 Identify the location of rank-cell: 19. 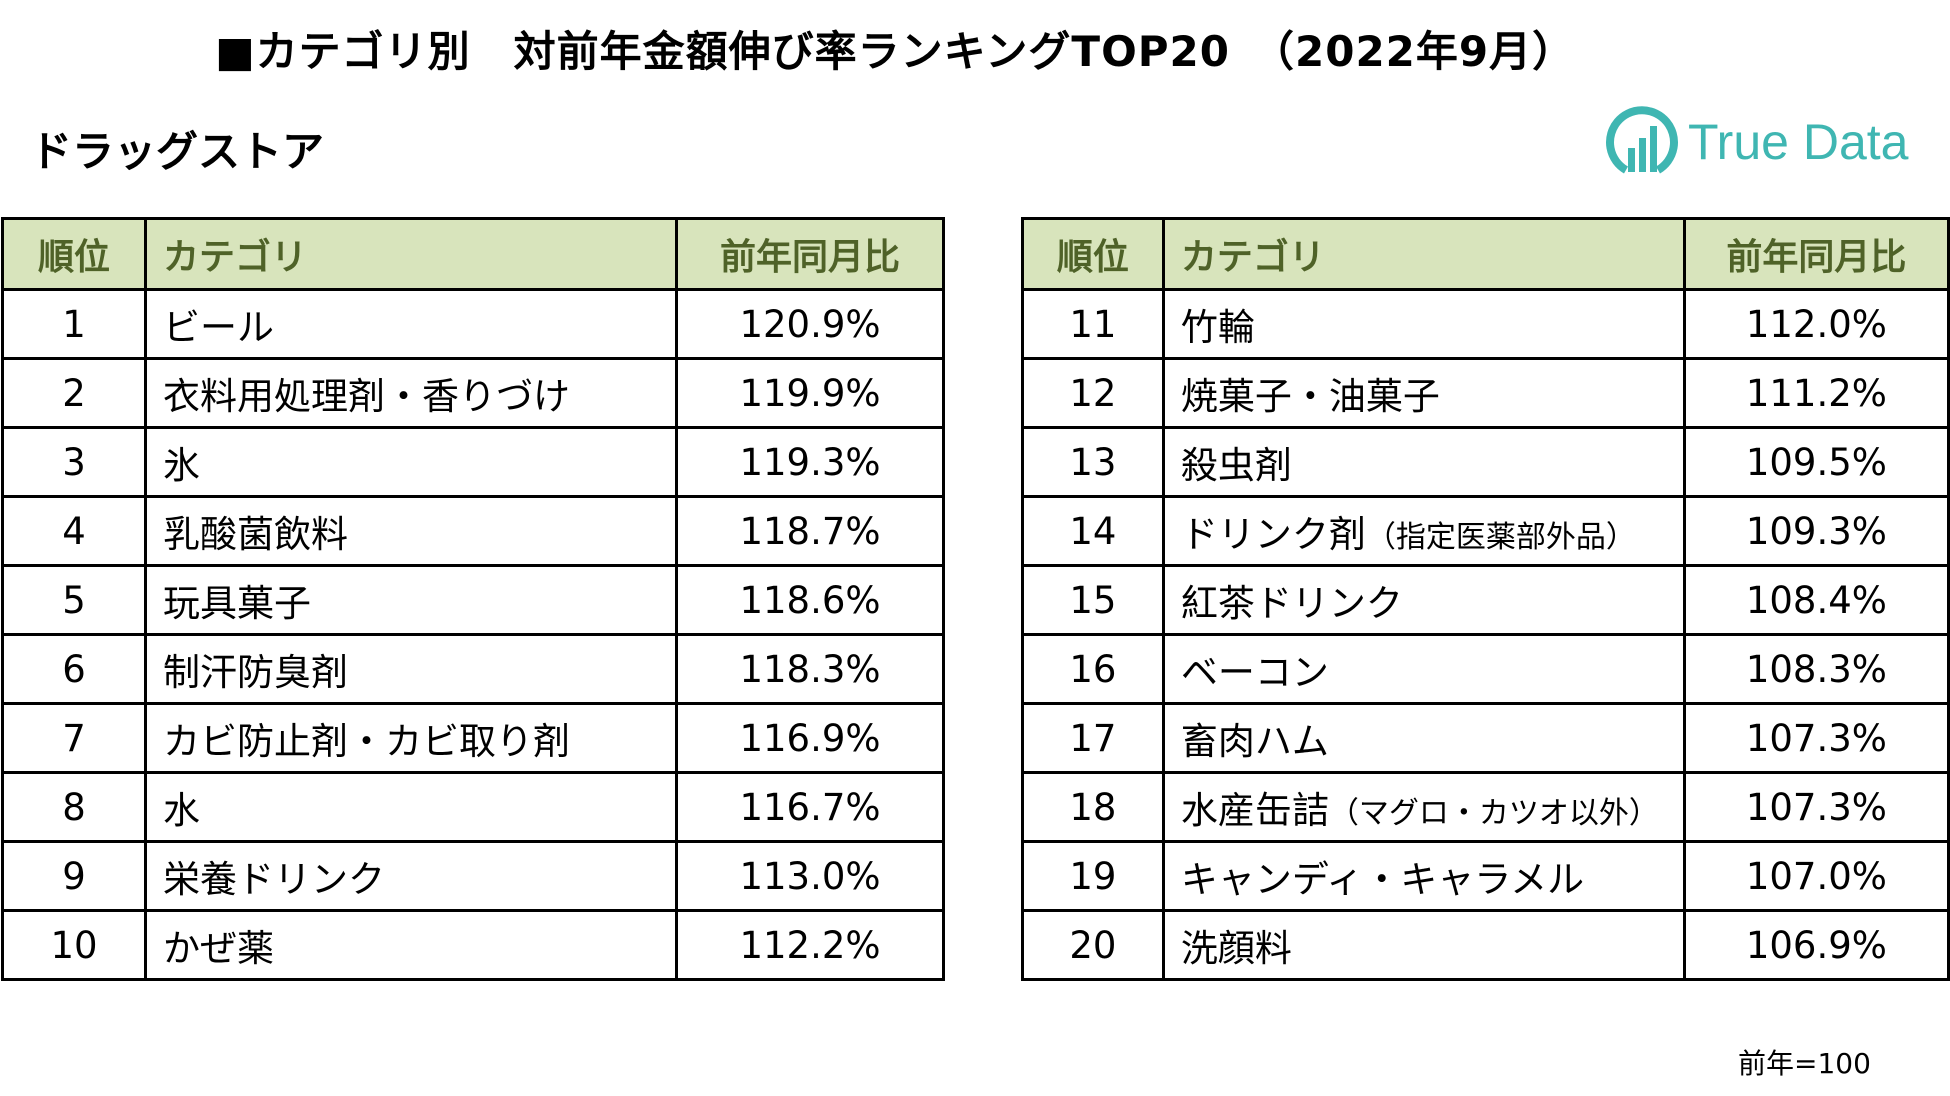
(1093, 876).